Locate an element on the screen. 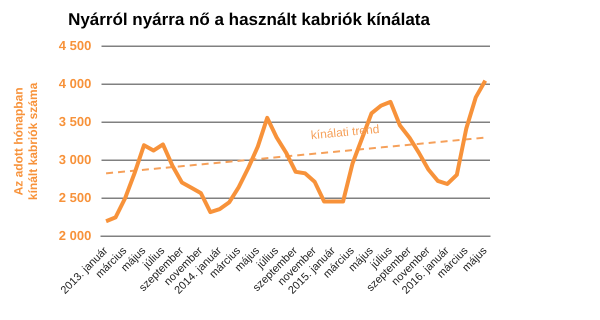 This screenshot has width=600, height=320. y-tick-label: 3 500 is located at coordinates (75, 121).